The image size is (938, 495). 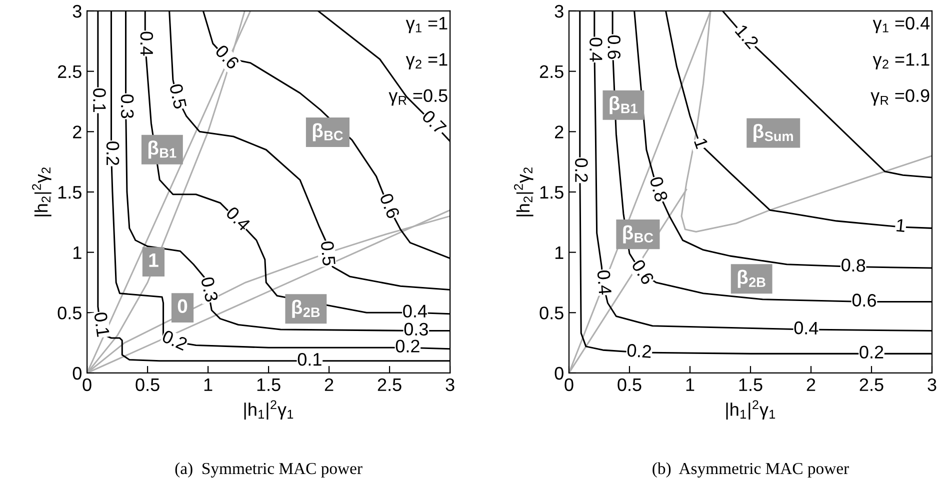 What do you see at coordinates (427, 61) in the screenshot?
I see `annotation: γ$_{2}$ =1` at bounding box center [427, 61].